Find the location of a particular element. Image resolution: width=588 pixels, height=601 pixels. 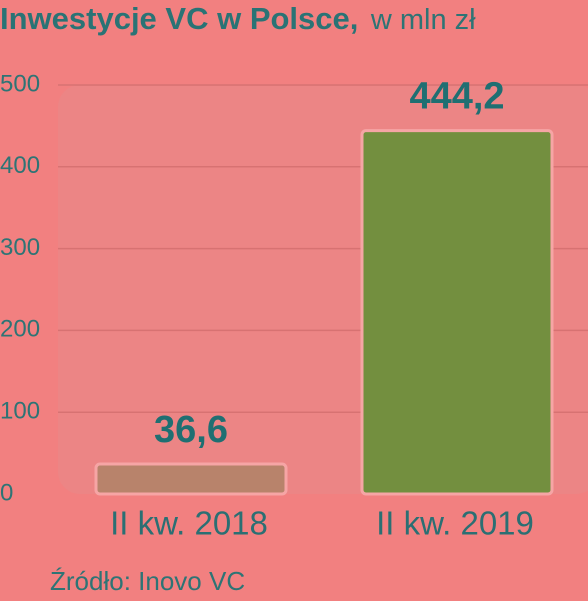

y-tick-label: 400 is located at coordinates (20, 165).